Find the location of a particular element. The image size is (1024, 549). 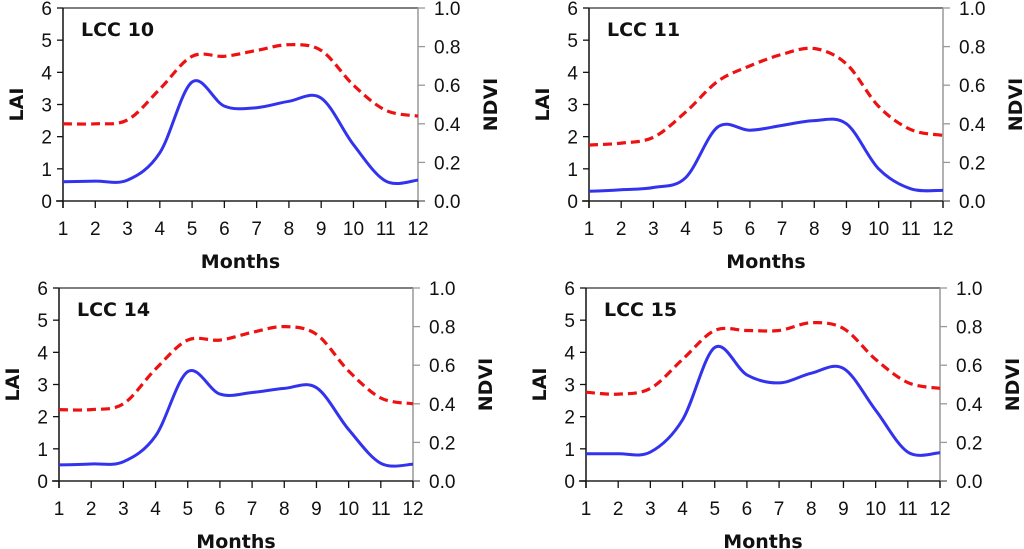

y-tick-label: 1 is located at coordinates (46, 170).